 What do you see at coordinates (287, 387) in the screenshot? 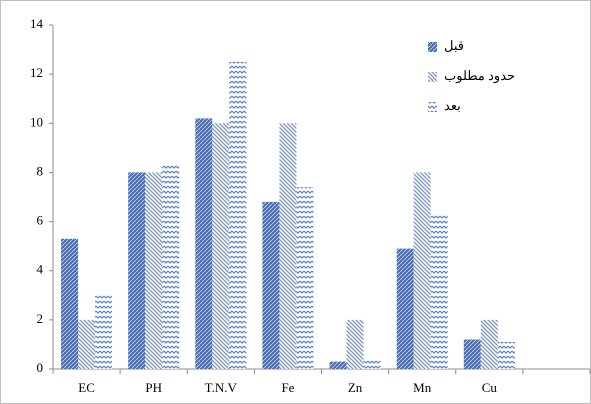
I see `x-tick-label: Fe` at bounding box center [287, 387].